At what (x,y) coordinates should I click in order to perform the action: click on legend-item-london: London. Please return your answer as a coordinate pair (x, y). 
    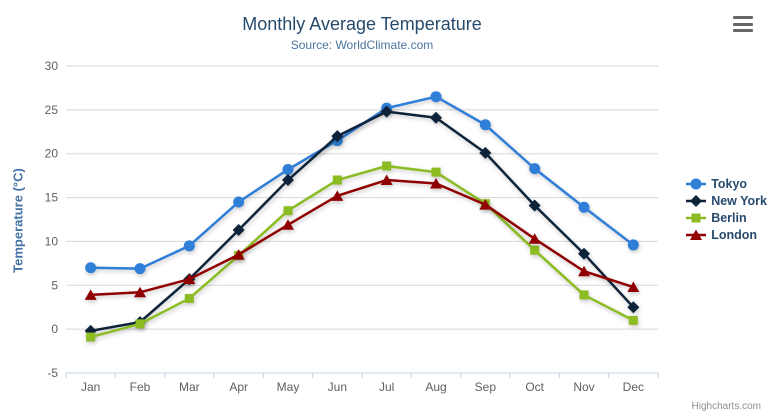
    Looking at the image, I should click on (726, 235).